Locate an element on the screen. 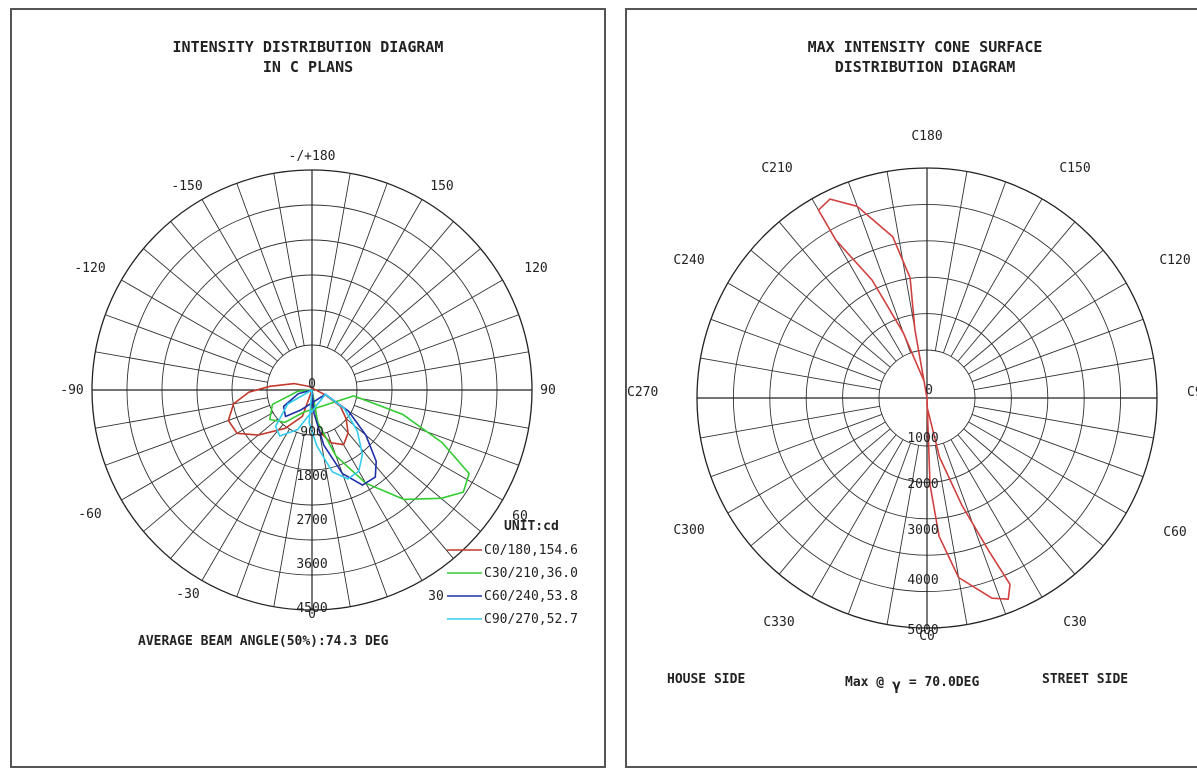  left-angle-label-left-upper: -120 is located at coordinates (89, 268).